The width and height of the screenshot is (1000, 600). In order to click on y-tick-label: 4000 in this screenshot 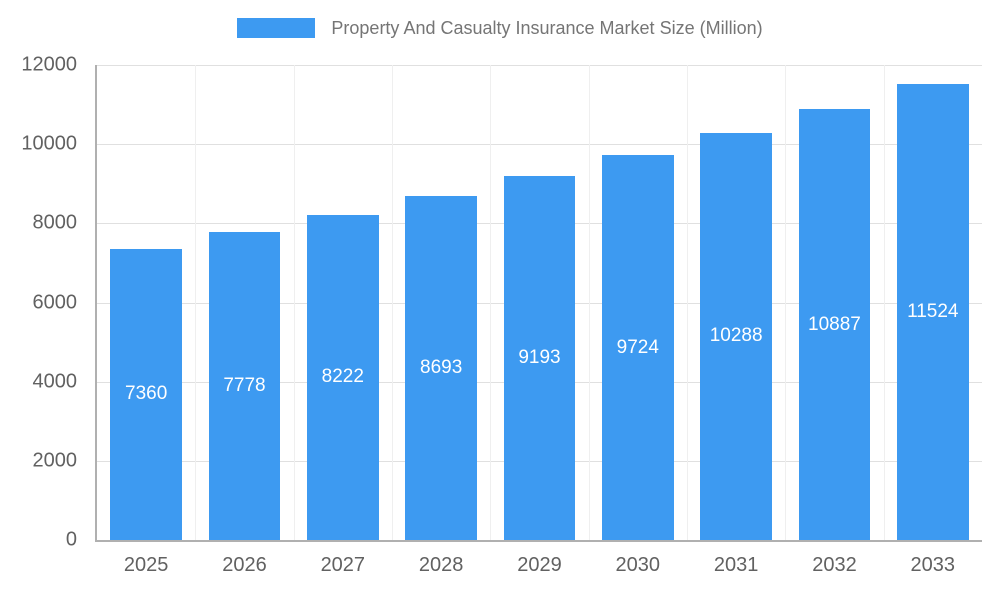, I will do `click(55, 381)`.